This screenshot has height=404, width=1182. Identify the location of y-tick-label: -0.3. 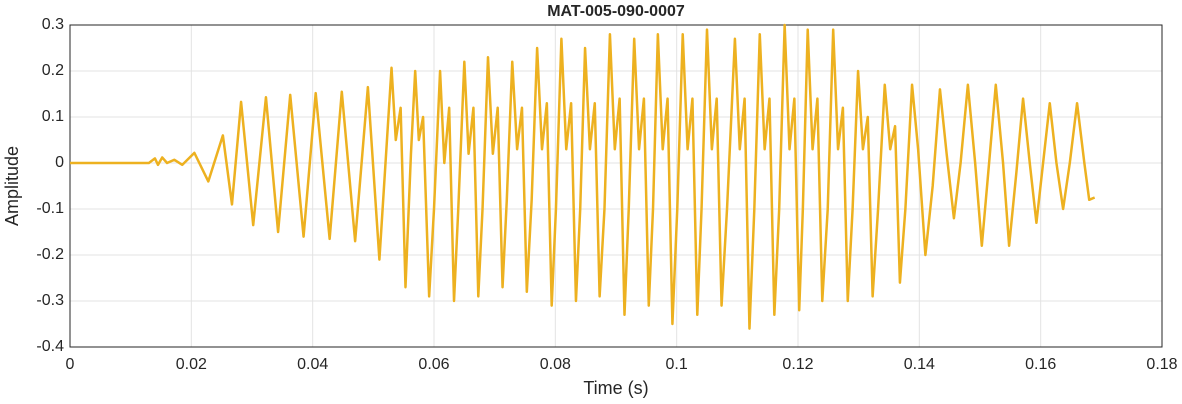
(50, 300).